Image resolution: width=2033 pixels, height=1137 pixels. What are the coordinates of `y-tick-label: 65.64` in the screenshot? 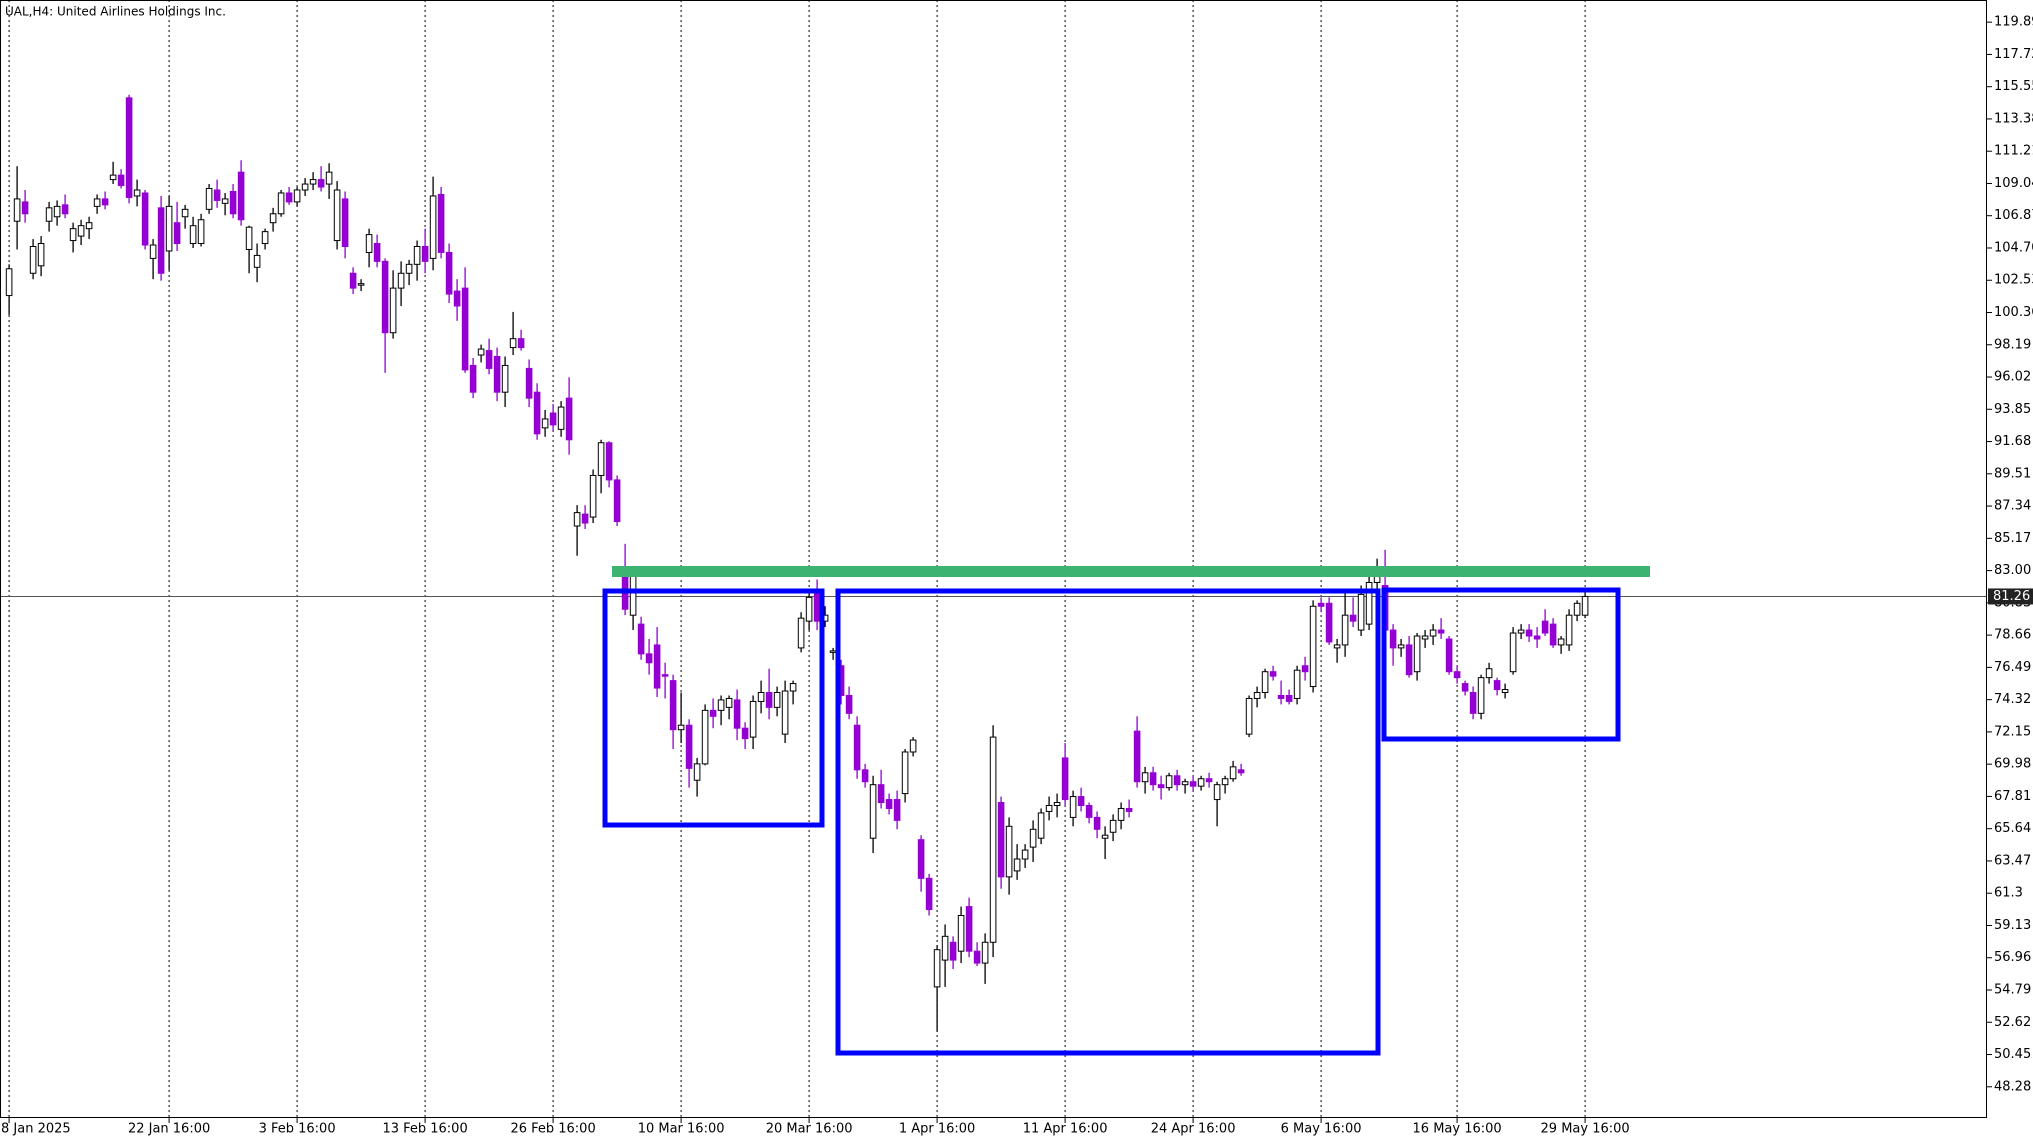 It's located at (2012, 828).